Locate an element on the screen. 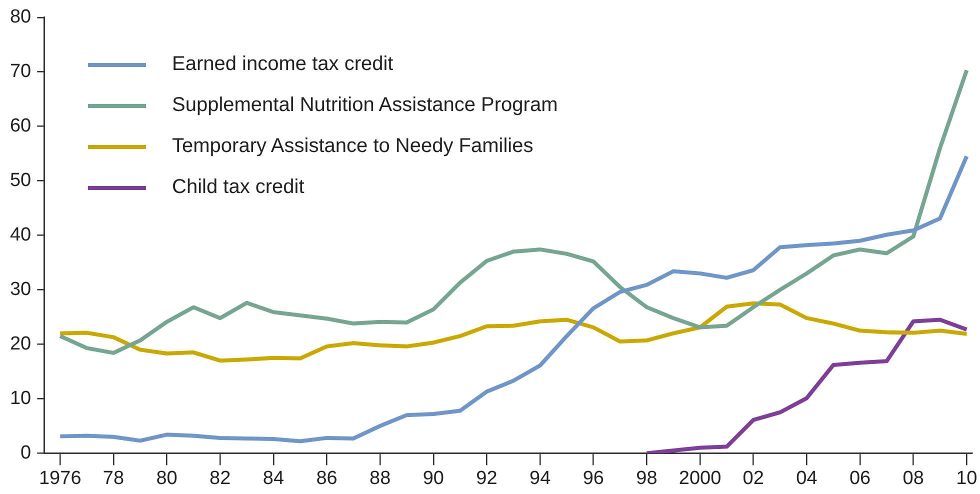 The width and height of the screenshot is (980, 494). y-tick-label: 30 is located at coordinates (21, 289).